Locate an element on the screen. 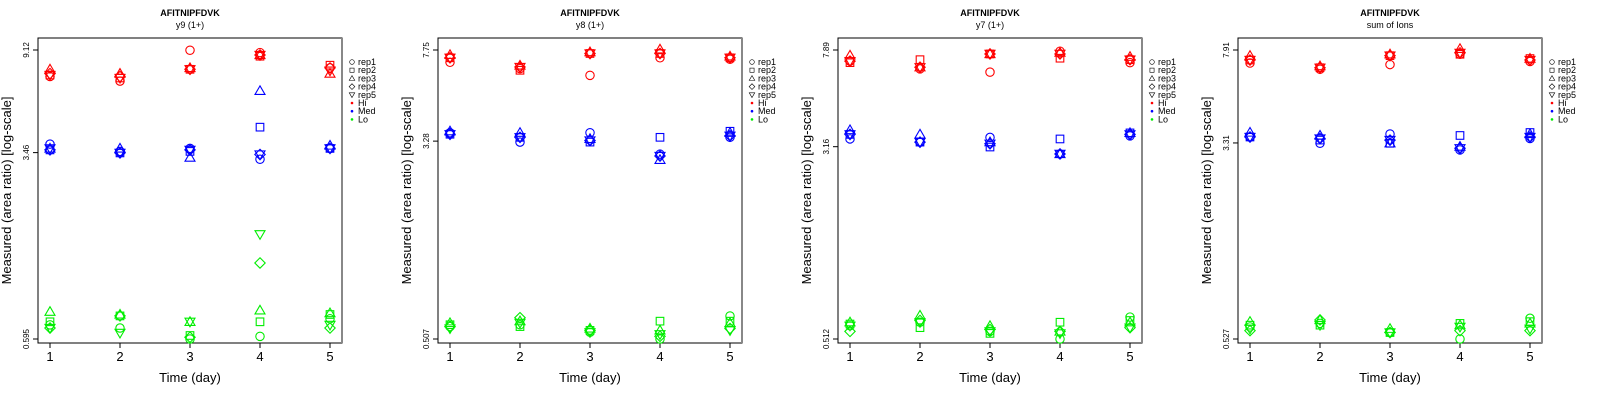 The height and width of the screenshot is (400, 1600). y-tick-label: 3.46 is located at coordinates (26, 152).